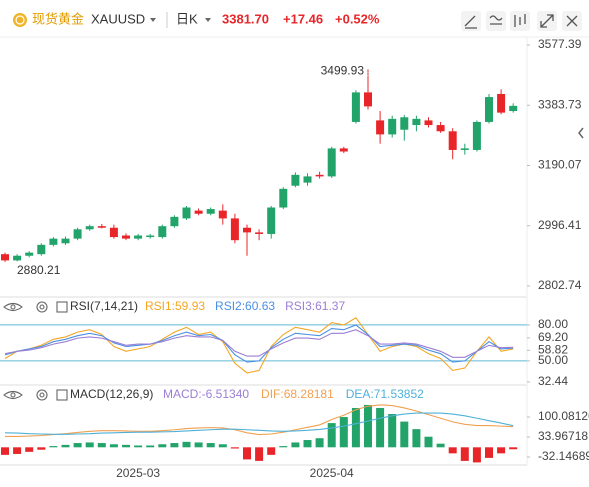 The image size is (589, 487). I want to click on draw-tool-button, so click(471, 21).